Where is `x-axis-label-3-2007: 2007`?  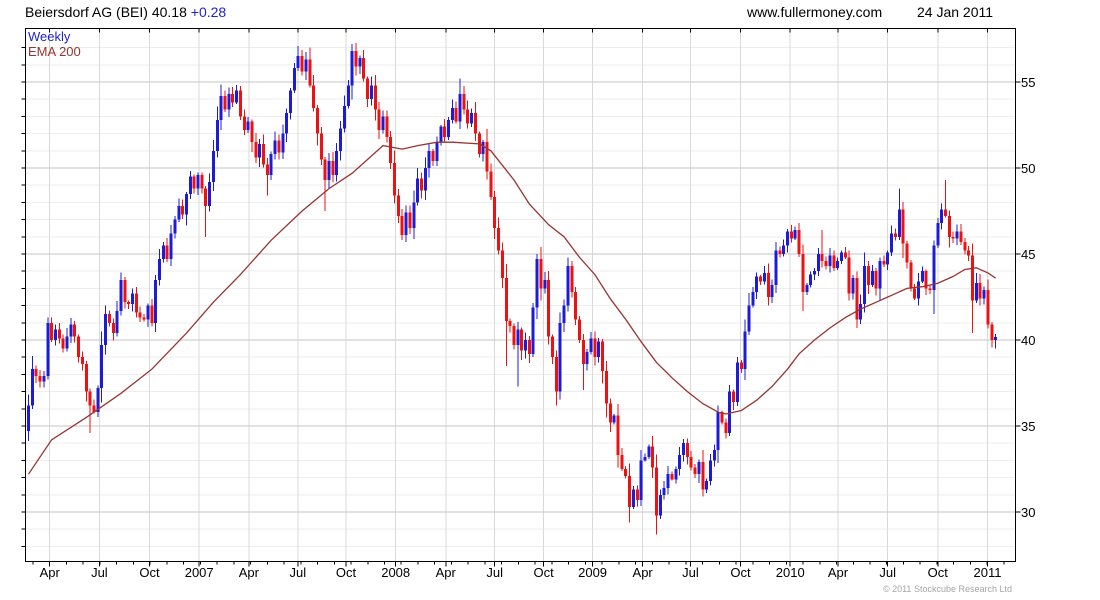
x-axis-label-3-2007: 2007 is located at coordinates (199, 572).